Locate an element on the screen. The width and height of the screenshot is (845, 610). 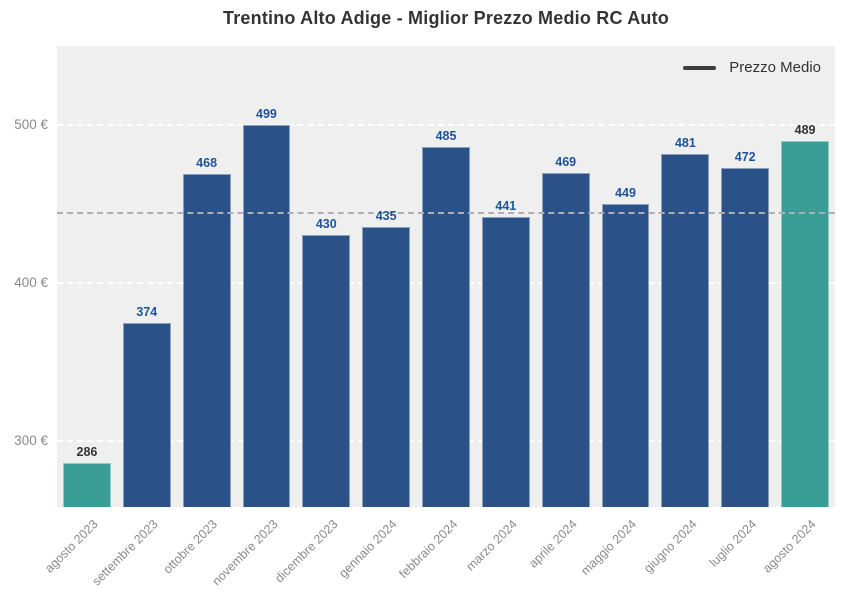
bar-value-label: 485 is located at coordinates (446, 136).